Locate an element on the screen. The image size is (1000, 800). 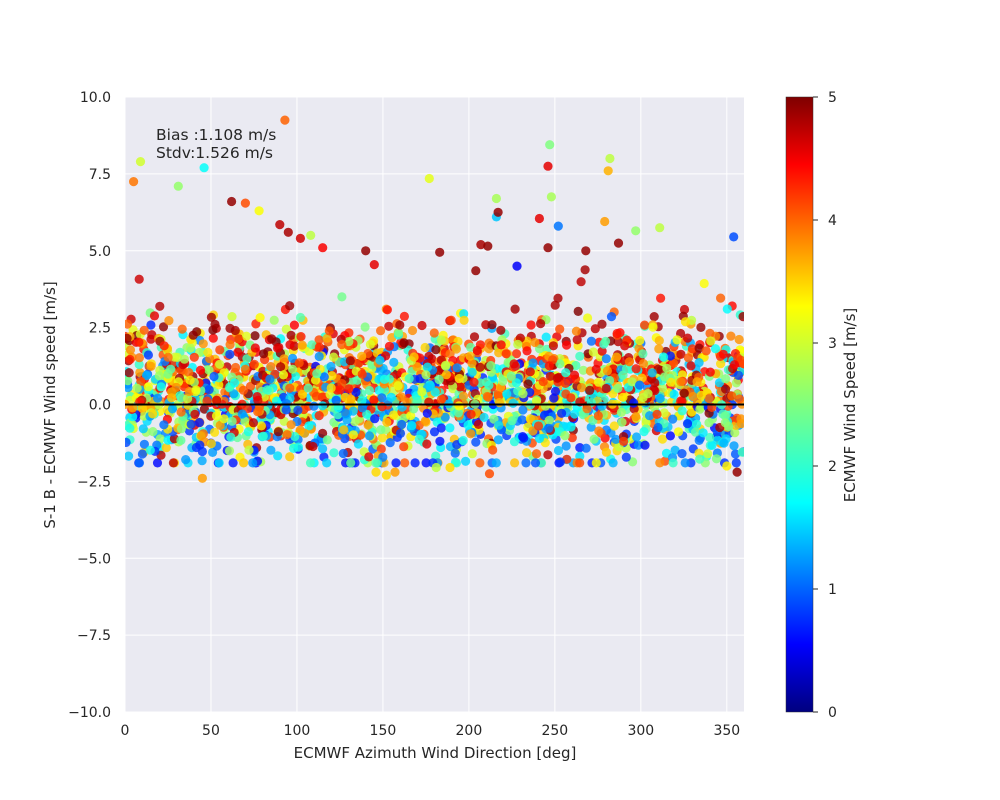
y-tick-label: 2.5 is located at coordinates (100, 329).